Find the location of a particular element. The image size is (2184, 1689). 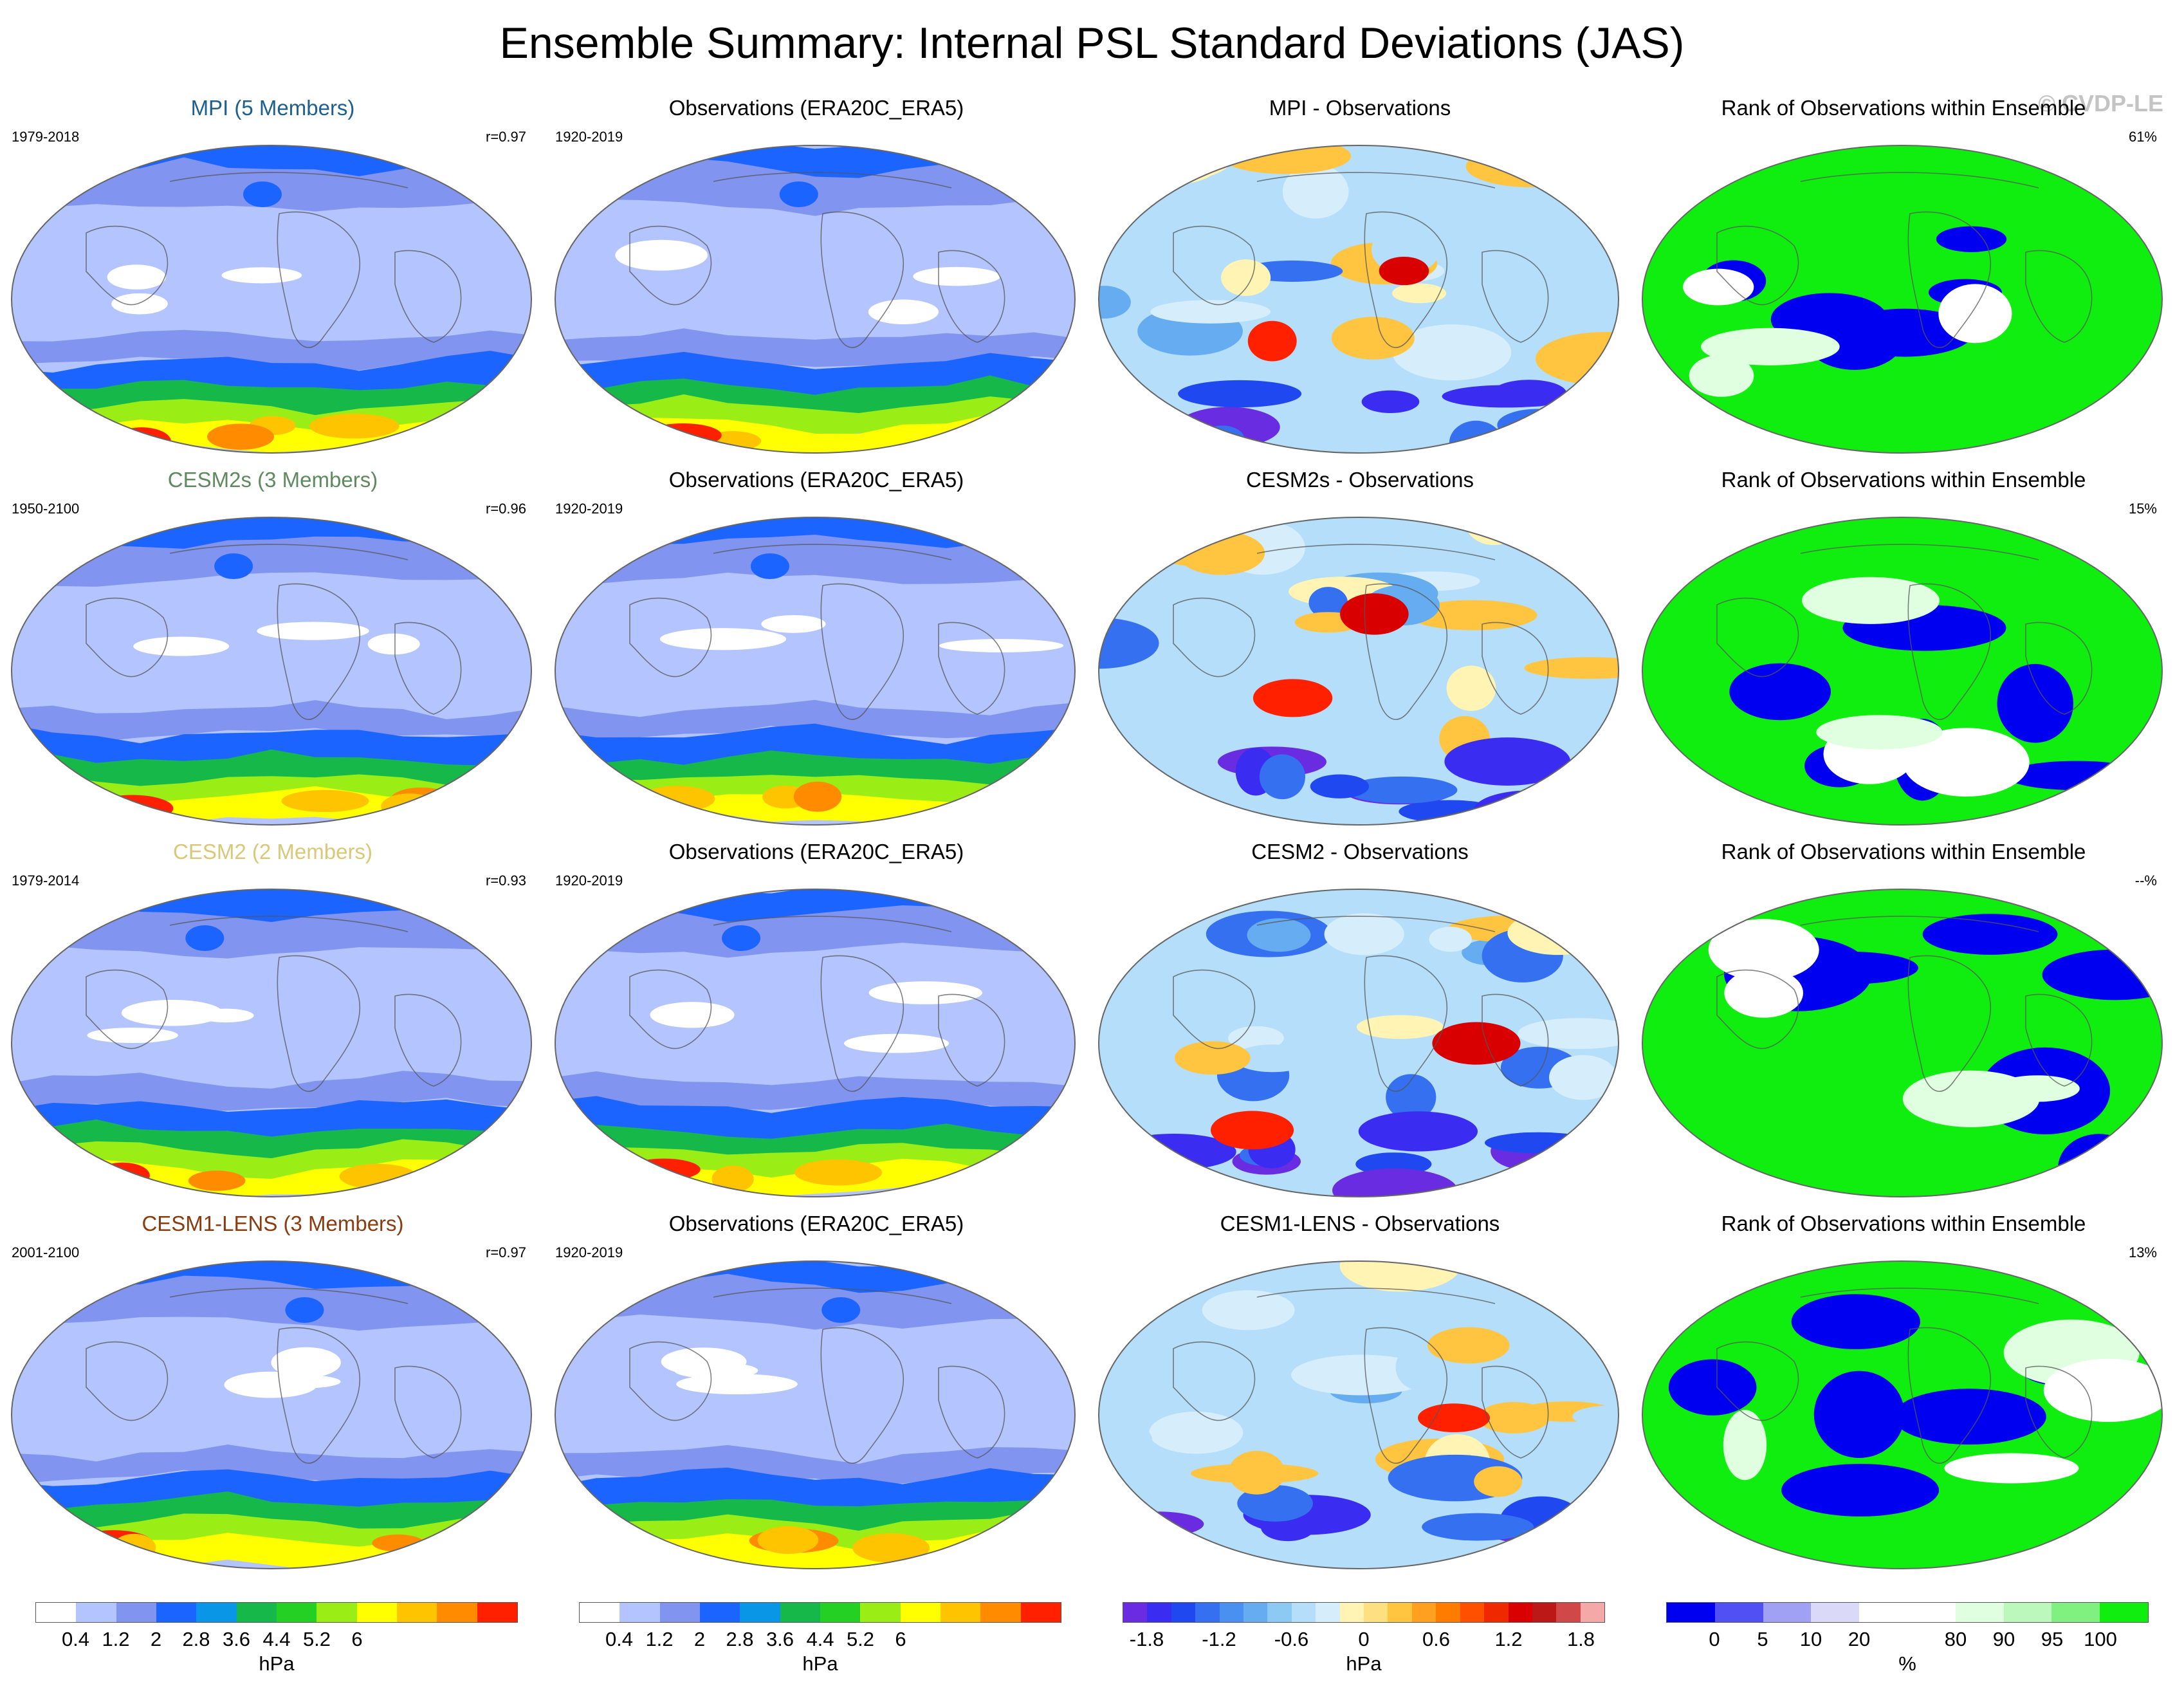

panel-title: MPI - Observations is located at coordinates (1360, 108).